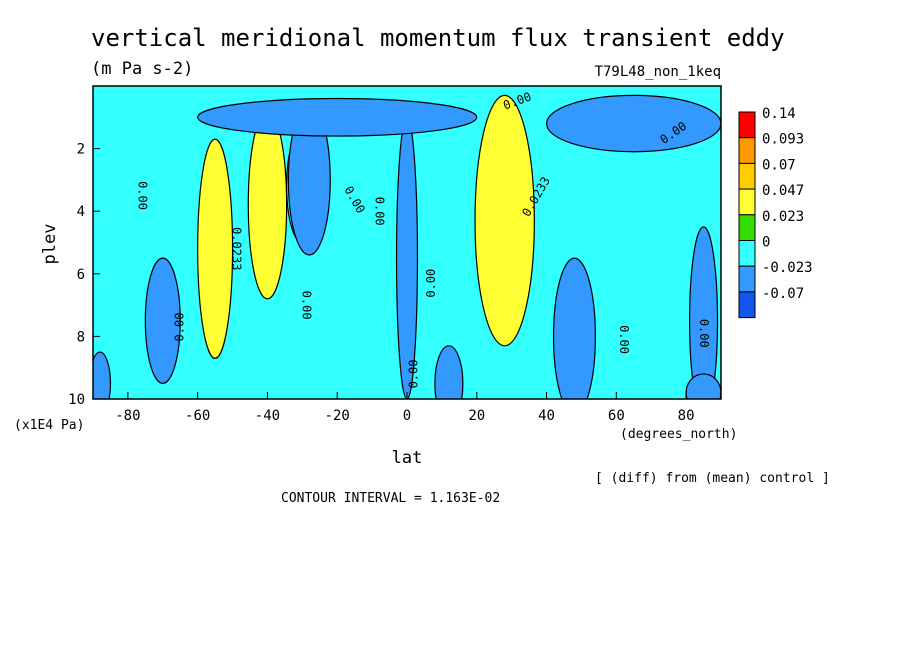  Describe the element at coordinates (766, 243) in the screenshot. I see `colorbar-label-5: 0` at that location.